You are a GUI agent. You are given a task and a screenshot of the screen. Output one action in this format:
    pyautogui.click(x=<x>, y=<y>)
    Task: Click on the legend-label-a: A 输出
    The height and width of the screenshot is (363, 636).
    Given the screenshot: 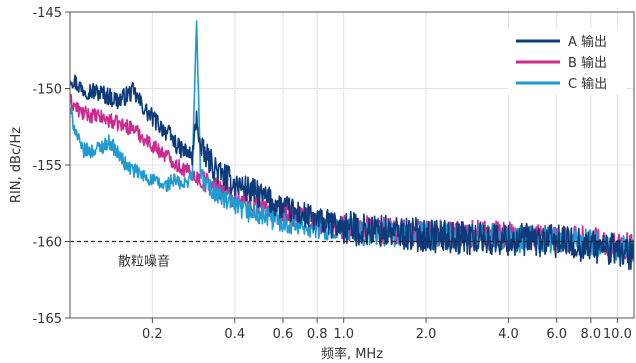 What is the action you would take?
    pyautogui.click(x=587, y=42)
    